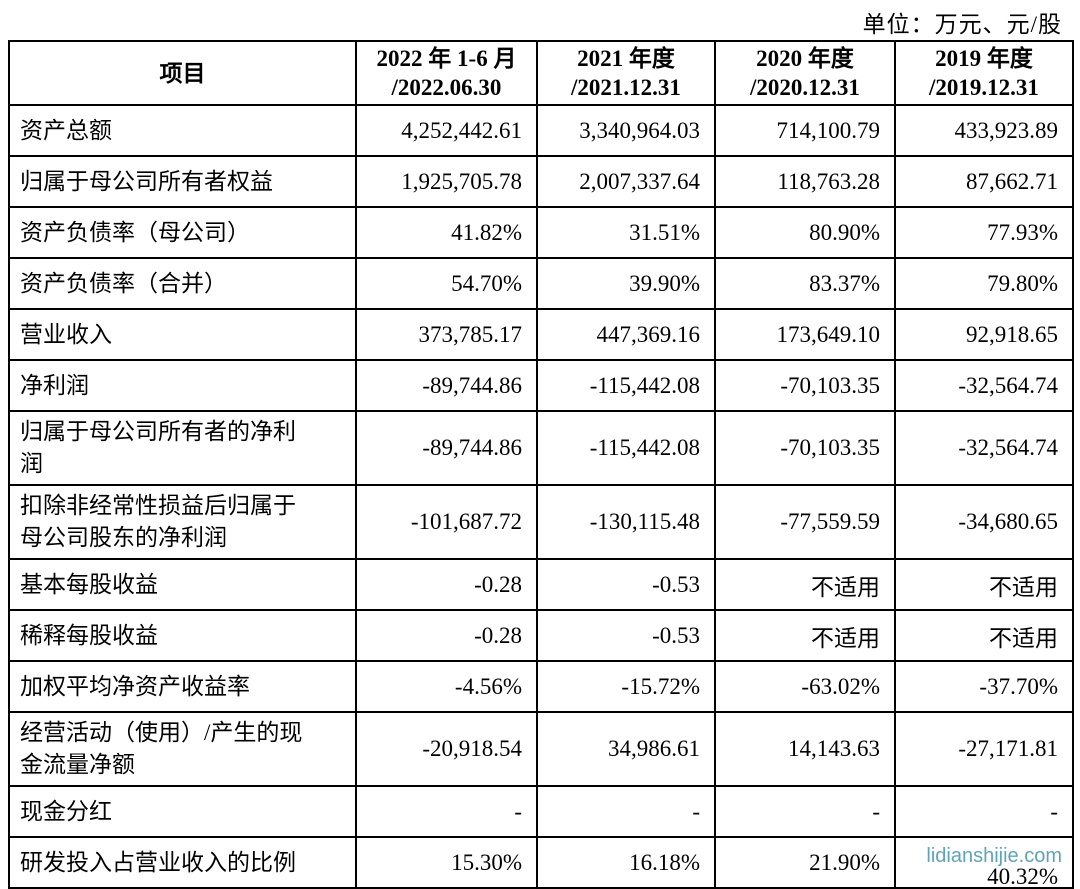 The height and width of the screenshot is (889, 1080). Describe the element at coordinates (182, 181) in the screenshot. I see `row-label-cell: 归属于母公司所有者权益` at that location.